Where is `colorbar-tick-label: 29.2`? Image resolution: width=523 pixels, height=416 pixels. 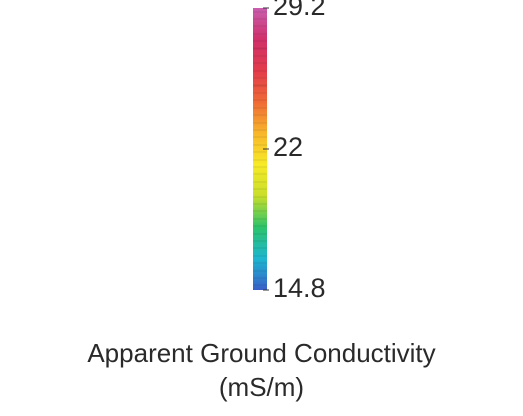
colorbar-tick-label: 29.2 is located at coordinates (299, 10).